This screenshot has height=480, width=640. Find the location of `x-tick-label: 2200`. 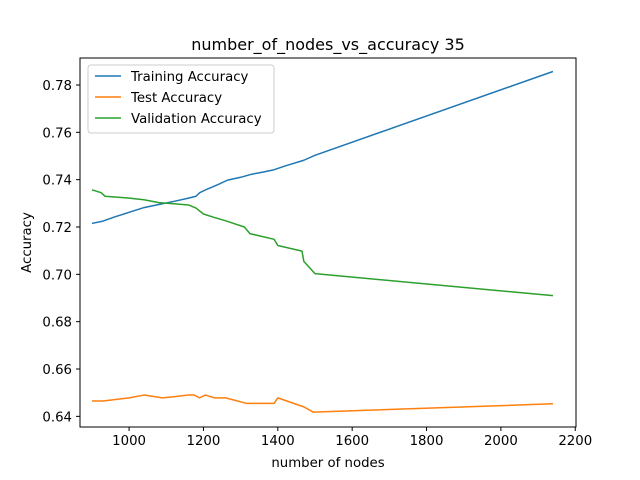

x-tick-label: 2200 is located at coordinates (575, 441).